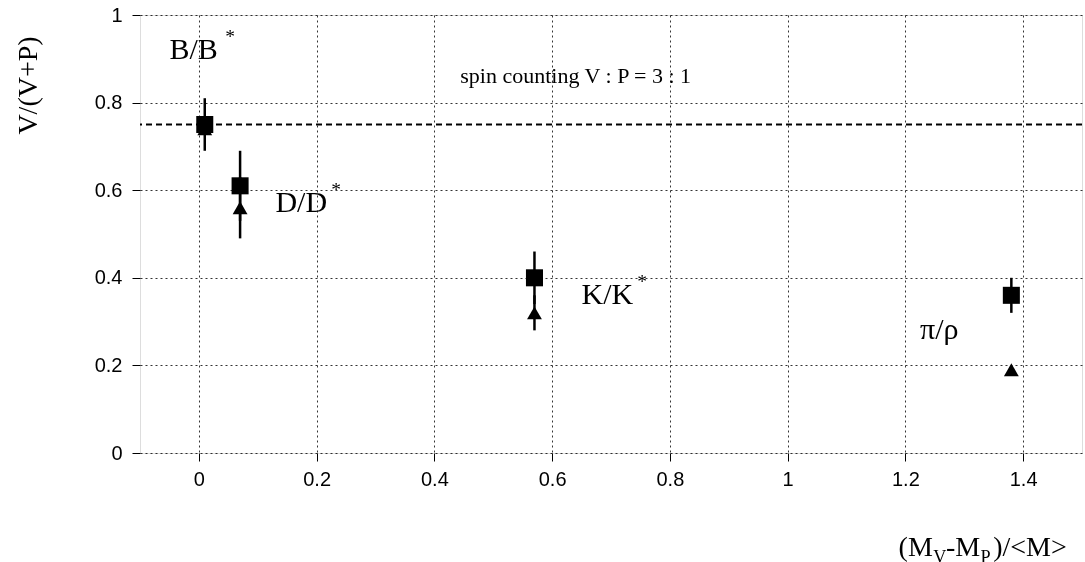 The image size is (1085, 562). Describe the element at coordinates (202, 45) in the screenshot. I see `annotation: B/B*` at that location.